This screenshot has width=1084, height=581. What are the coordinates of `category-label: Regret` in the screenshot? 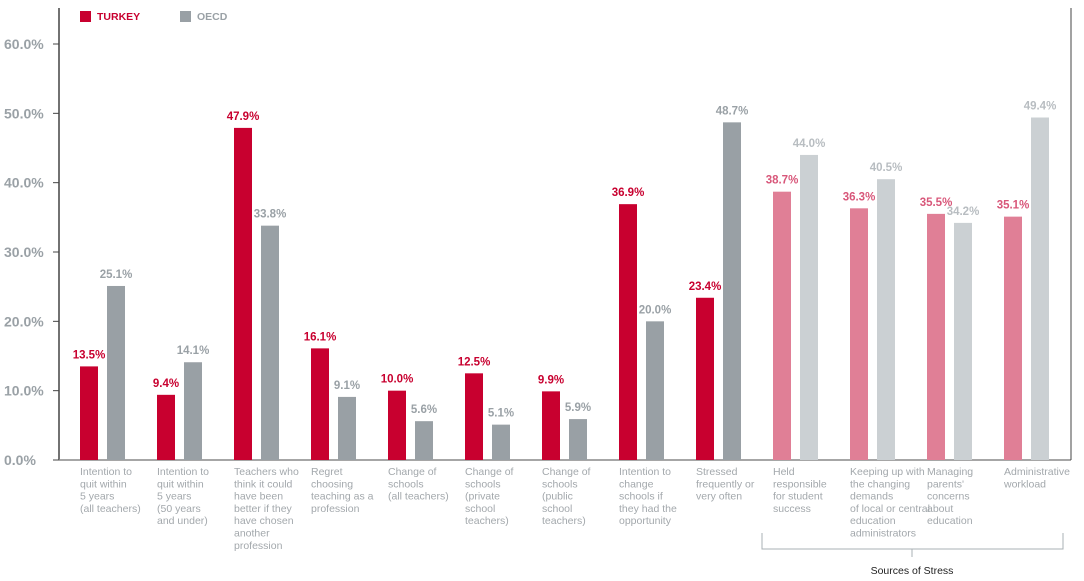 It's located at (327, 472).